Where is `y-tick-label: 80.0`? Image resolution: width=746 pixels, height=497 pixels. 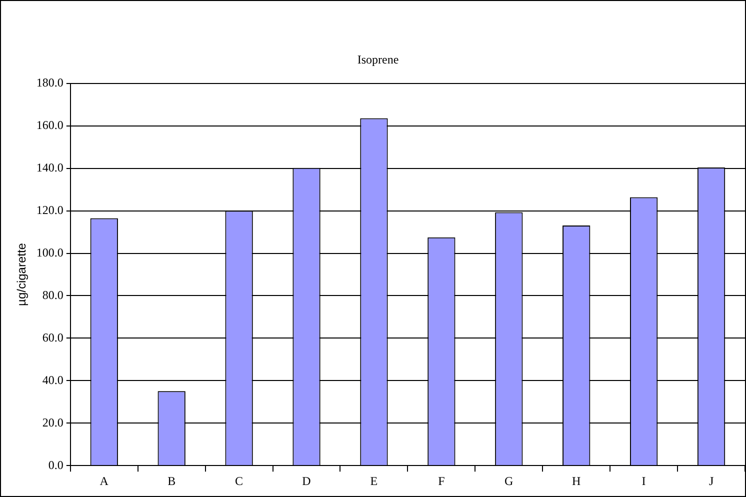
y-tick-label: 80.0 is located at coordinates (53, 295).